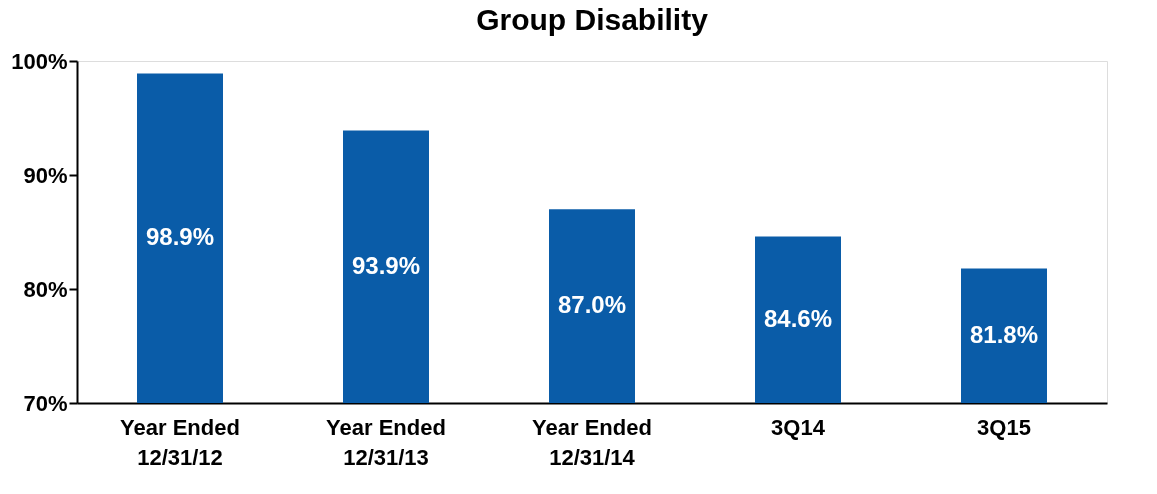 Image resolution: width=1157 pixels, height=494 pixels. I want to click on data-label: 84.6%, so click(798, 318).